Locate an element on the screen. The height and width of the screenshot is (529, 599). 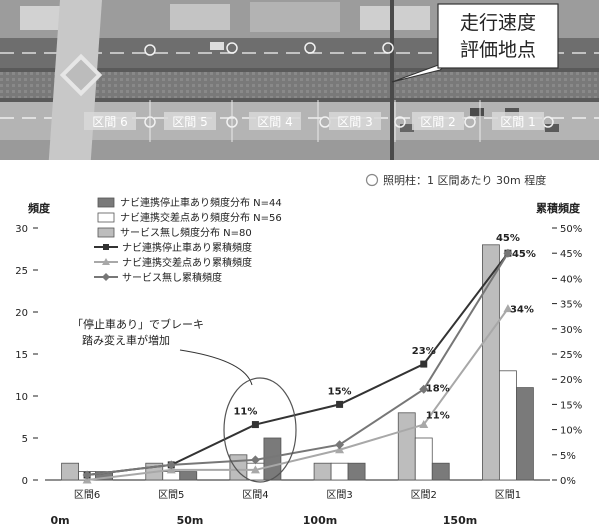
section-label: 区間 5 is located at coordinates (189, 122).